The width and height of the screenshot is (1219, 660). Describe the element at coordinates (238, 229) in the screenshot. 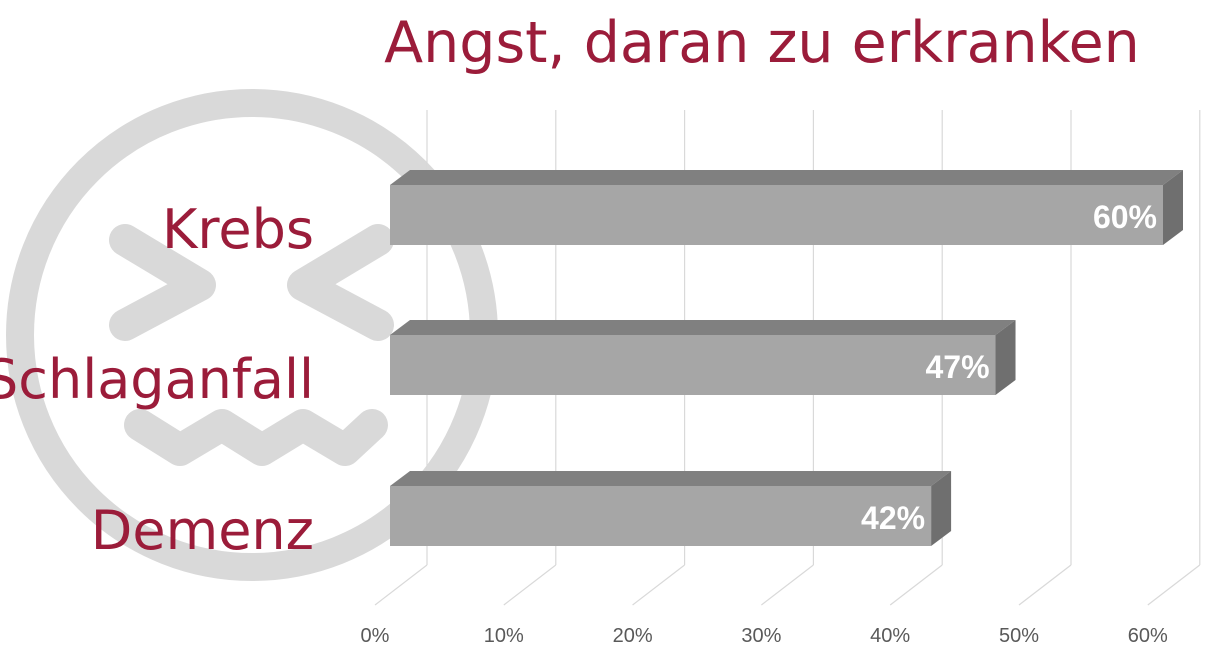

I see `category-label: Krebs` at that location.